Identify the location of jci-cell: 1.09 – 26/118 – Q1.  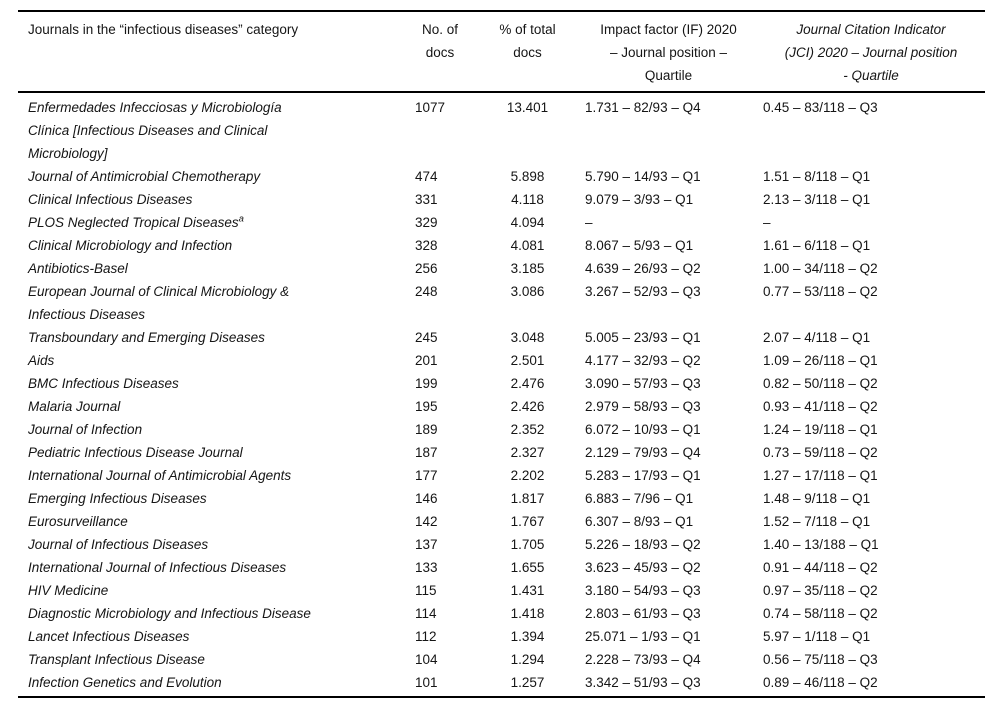
(820, 360).